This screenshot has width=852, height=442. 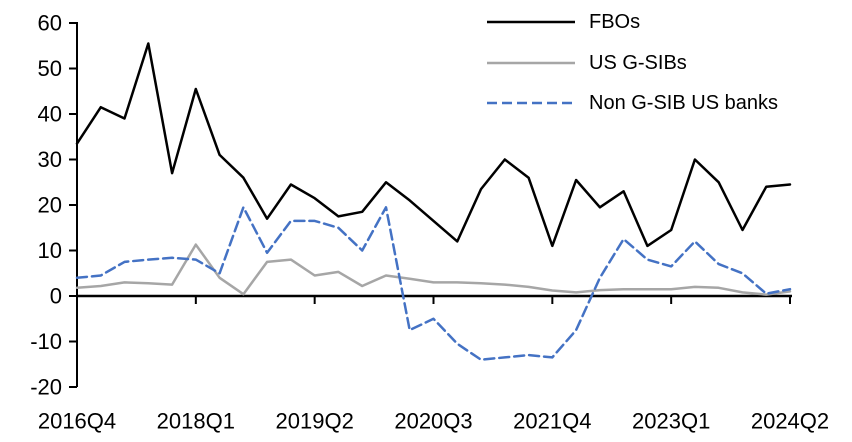 What do you see at coordinates (50, 250) in the screenshot?
I see `y-tick-label: 10` at bounding box center [50, 250].